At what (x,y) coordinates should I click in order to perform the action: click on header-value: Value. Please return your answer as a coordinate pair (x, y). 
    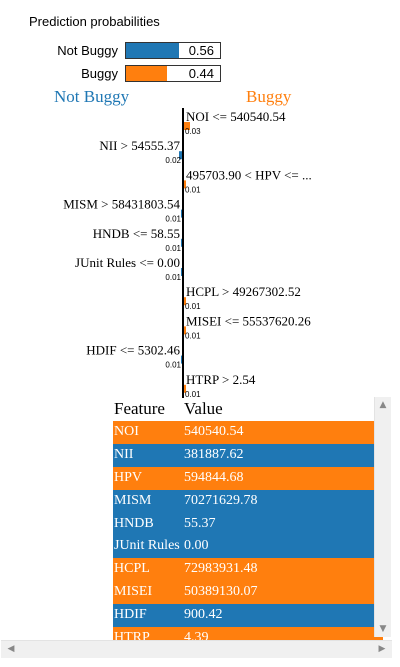
    Looking at the image, I should click on (203, 408).